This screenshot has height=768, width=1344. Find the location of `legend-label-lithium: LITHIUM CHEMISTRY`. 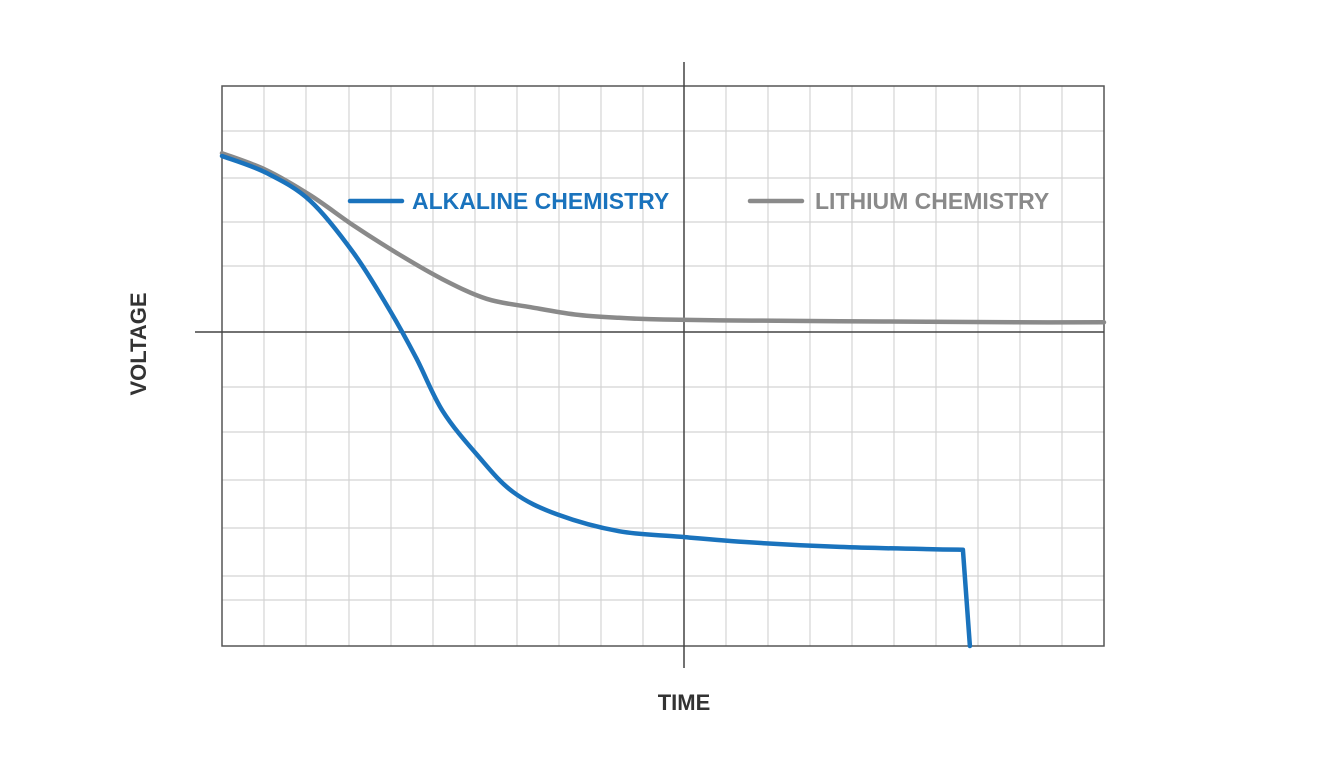

legend-label-lithium: LITHIUM CHEMISTRY is located at coordinates (932, 201).